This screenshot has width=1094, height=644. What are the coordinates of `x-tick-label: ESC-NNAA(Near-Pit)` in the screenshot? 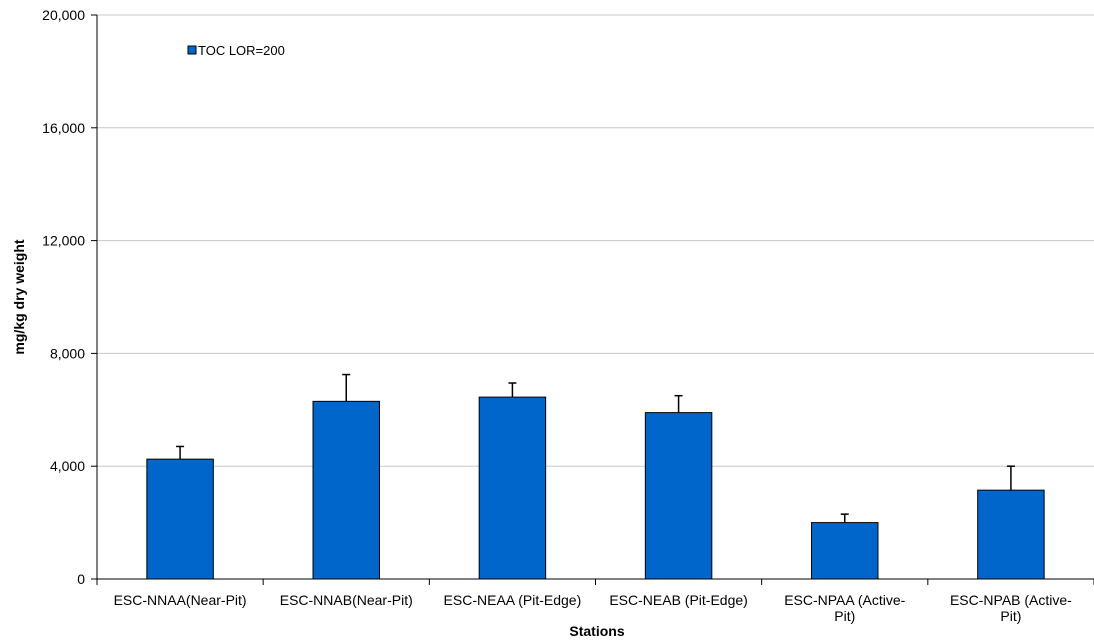 It's located at (180, 600).